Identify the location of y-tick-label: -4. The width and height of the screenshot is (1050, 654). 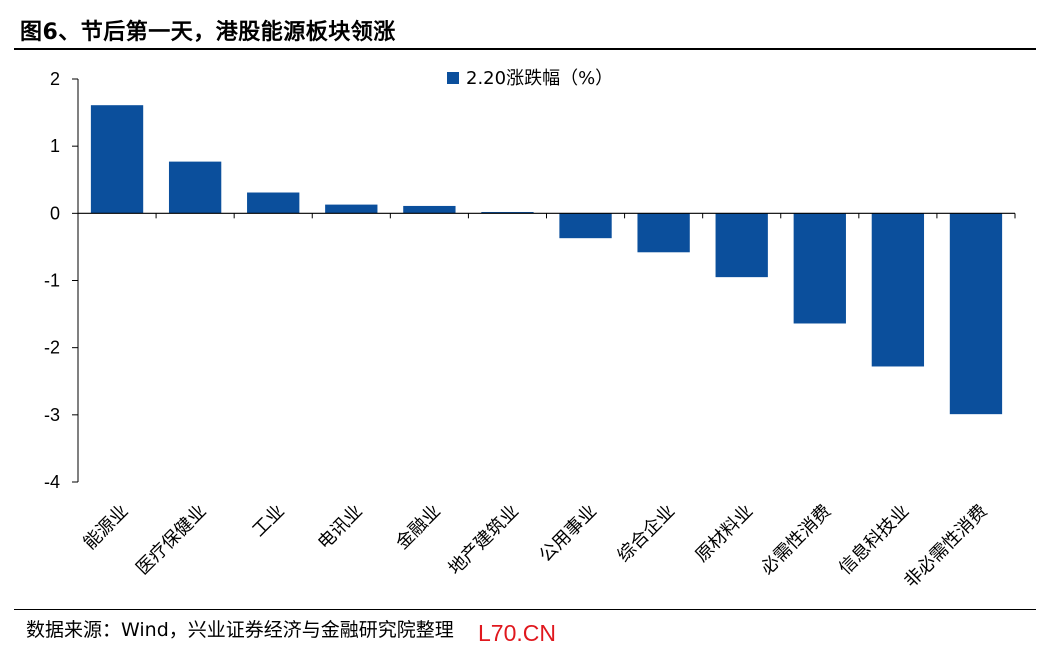
(52, 482).